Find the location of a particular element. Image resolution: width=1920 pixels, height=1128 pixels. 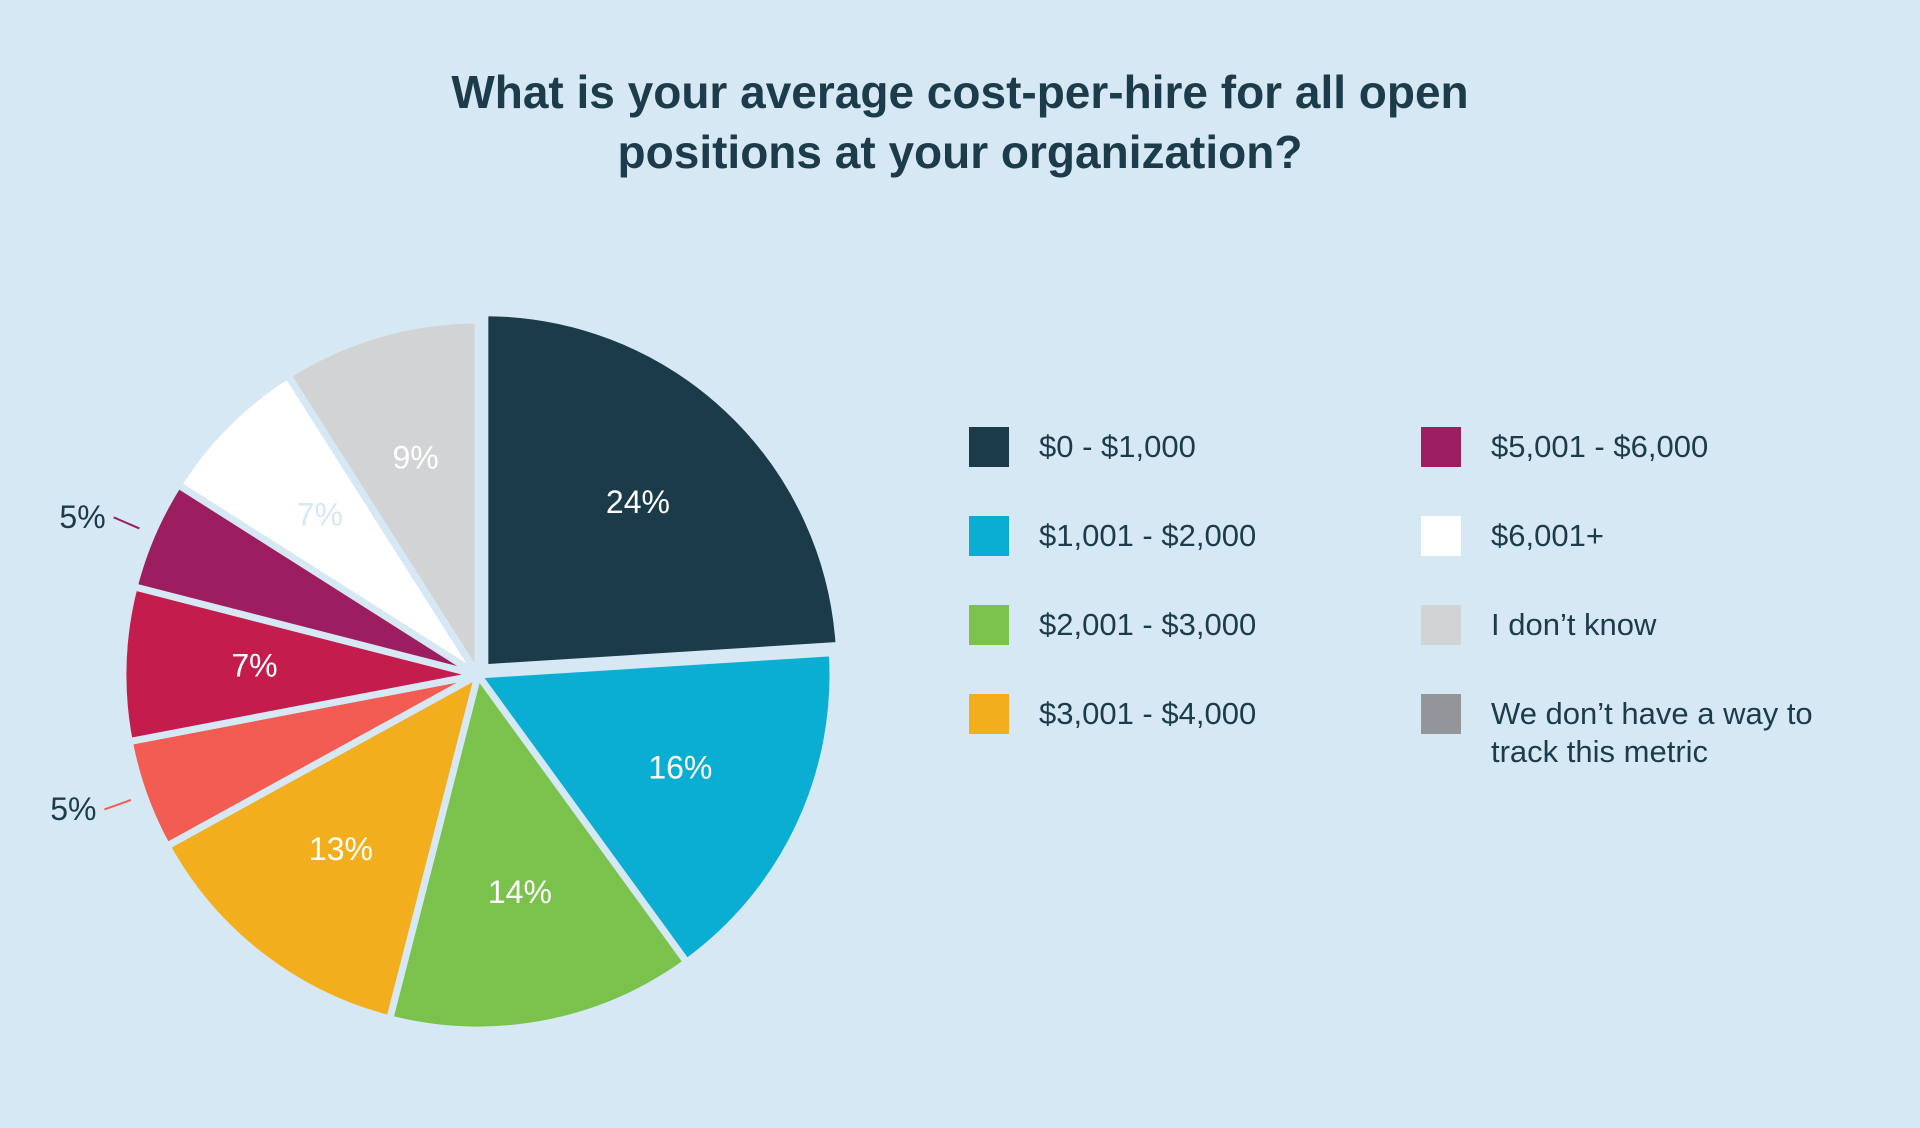

legend-item: $6,001+ is located at coordinates (1646, 560).